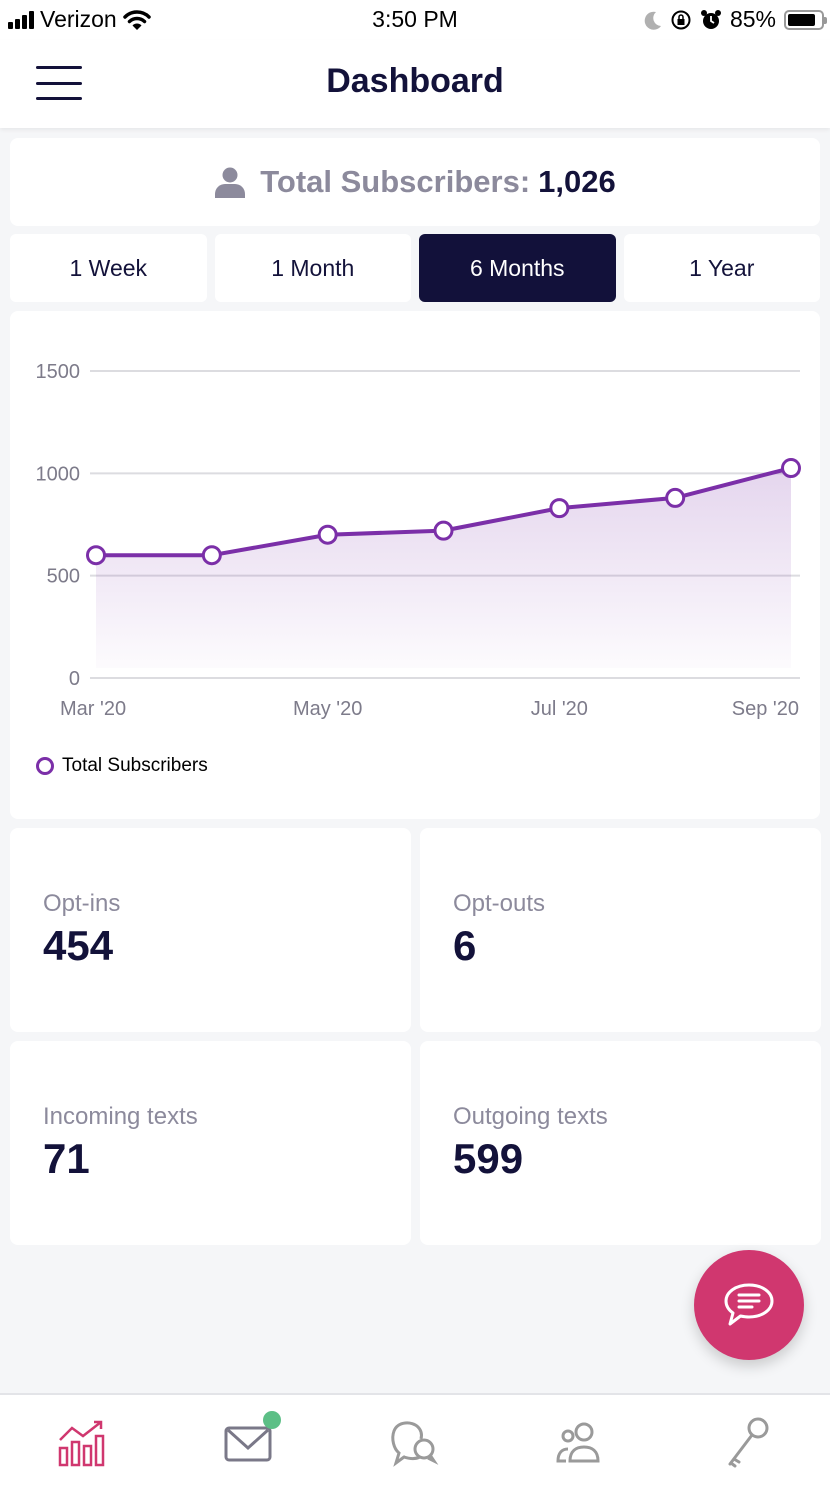 This screenshot has width=830, height=1490. I want to click on app-header: Dashboard, so click(415, 84).